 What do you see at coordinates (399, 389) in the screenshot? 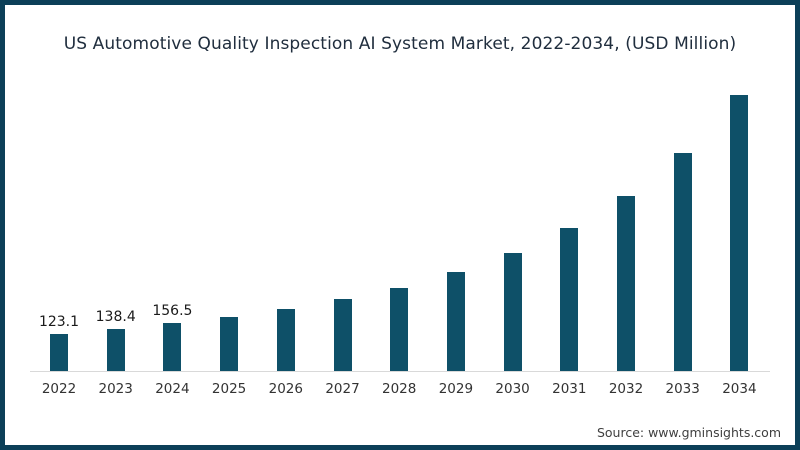
I see `x-tick-label-2028: 2028` at bounding box center [399, 389].